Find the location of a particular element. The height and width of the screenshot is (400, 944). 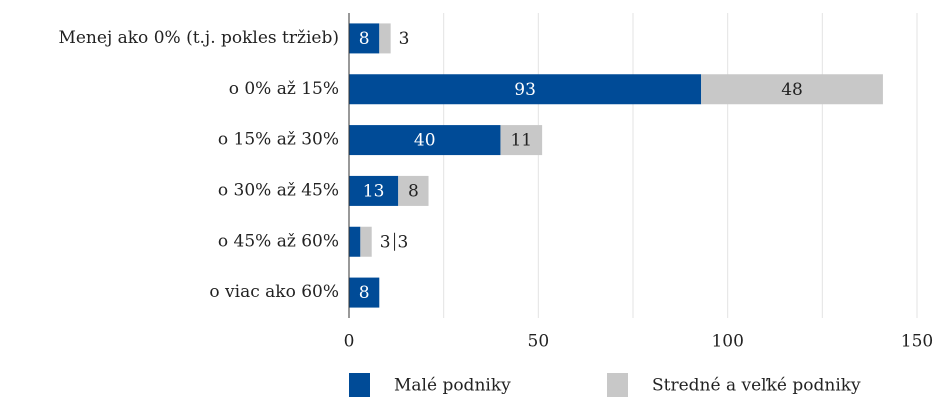

data-label: 40 is located at coordinates (425, 141).